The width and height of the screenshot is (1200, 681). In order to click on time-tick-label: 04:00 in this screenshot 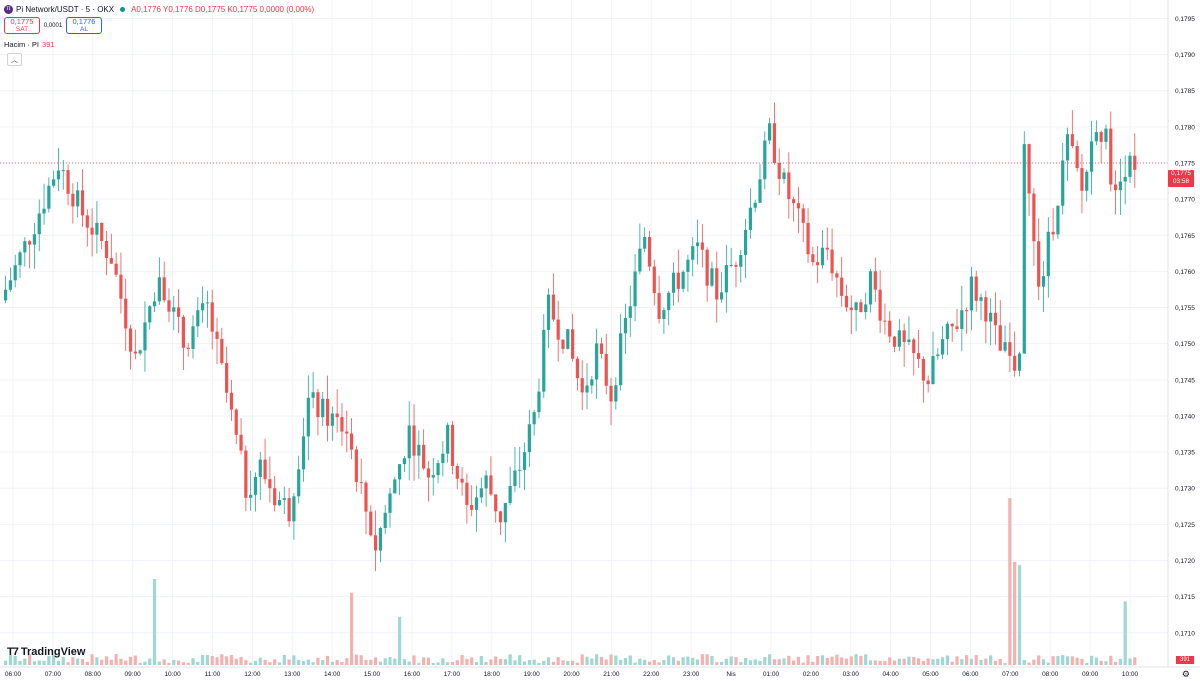, I will do `click(891, 674)`.